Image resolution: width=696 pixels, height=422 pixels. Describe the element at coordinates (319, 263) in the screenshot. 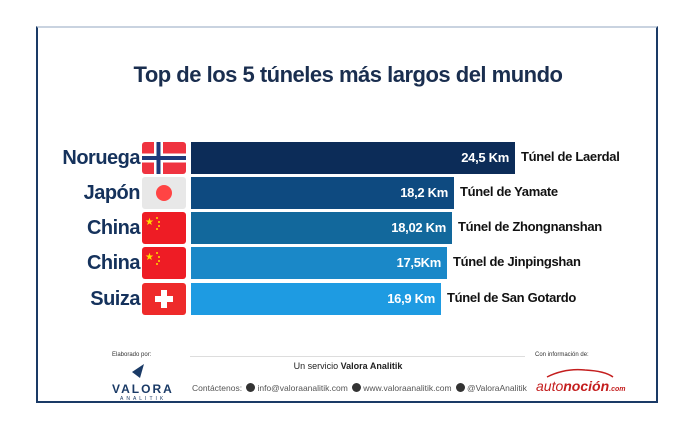

I see `bar: 17,5Km` at that location.